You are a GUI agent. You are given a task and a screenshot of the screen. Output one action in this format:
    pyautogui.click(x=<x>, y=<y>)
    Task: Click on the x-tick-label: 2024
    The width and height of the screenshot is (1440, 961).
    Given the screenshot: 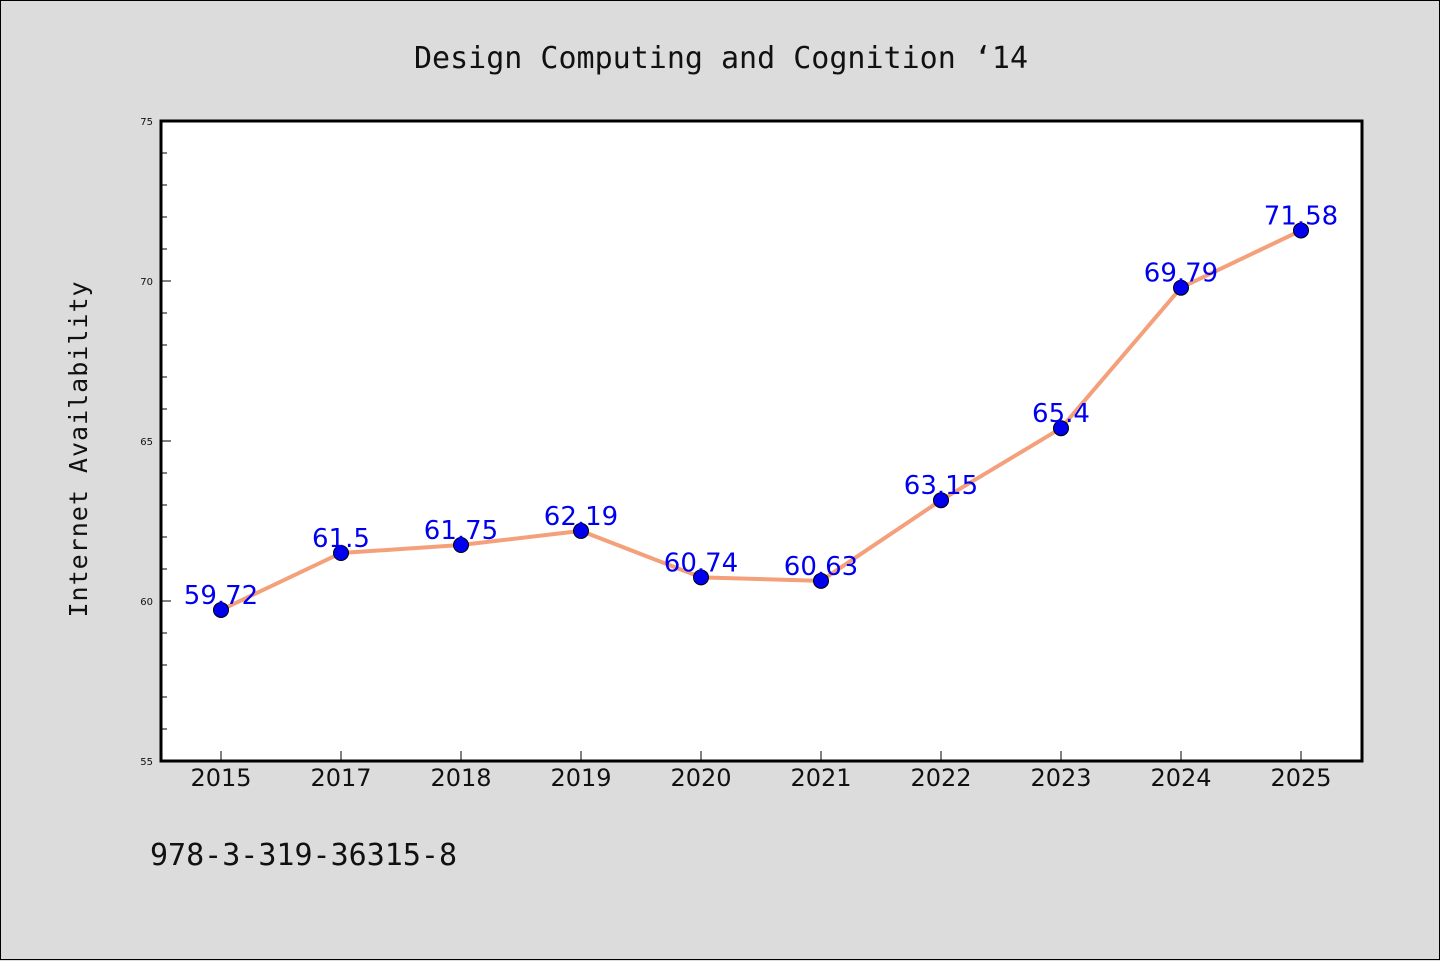 What is the action you would take?
    pyautogui.click(x=1180, y=778)
    